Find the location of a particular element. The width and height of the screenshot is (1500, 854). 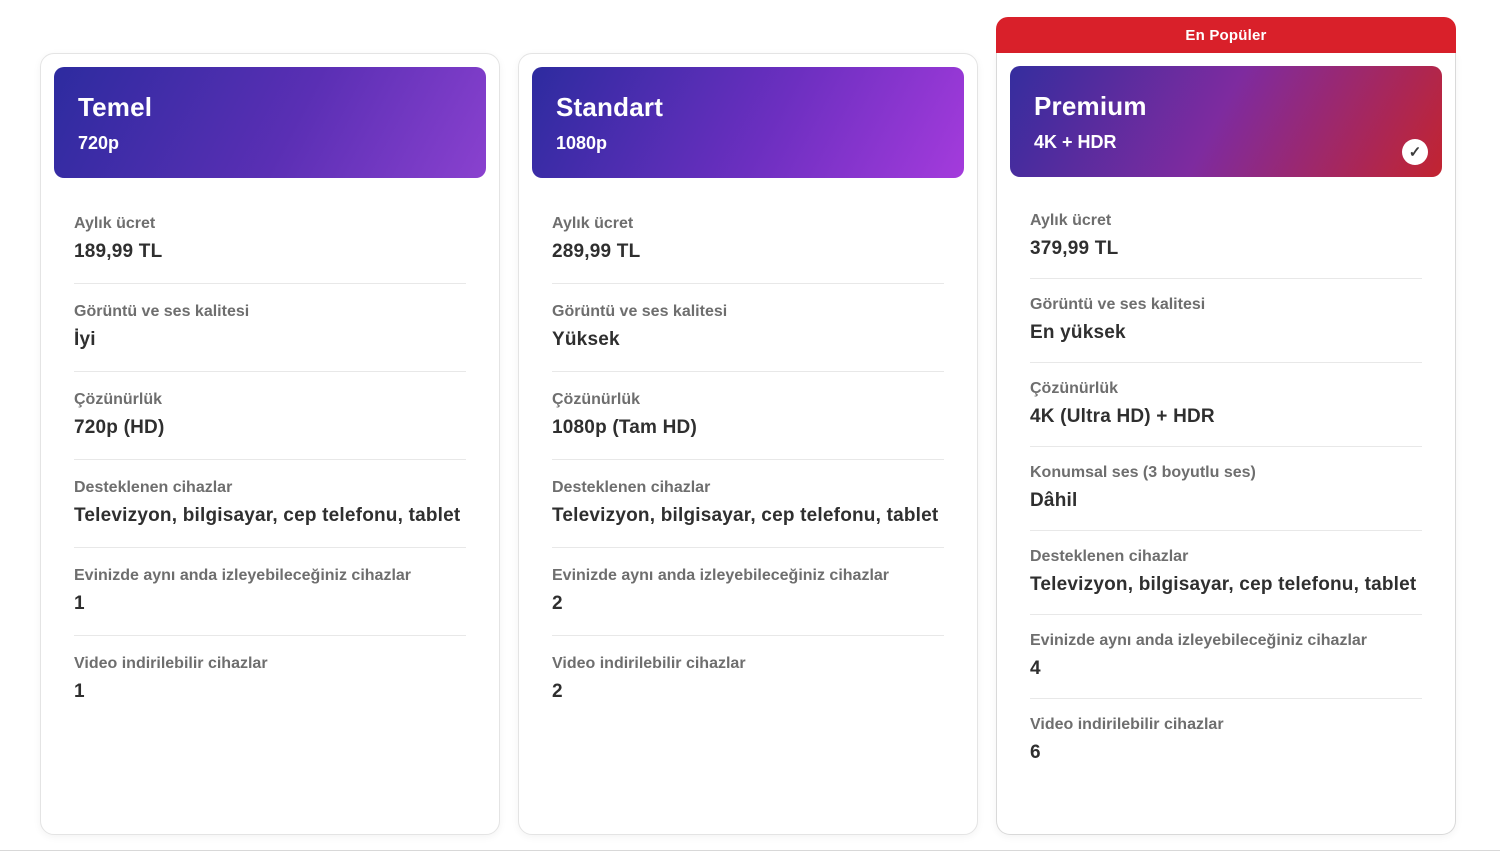

page-bottom-divider is located at coordinates (750, 850).